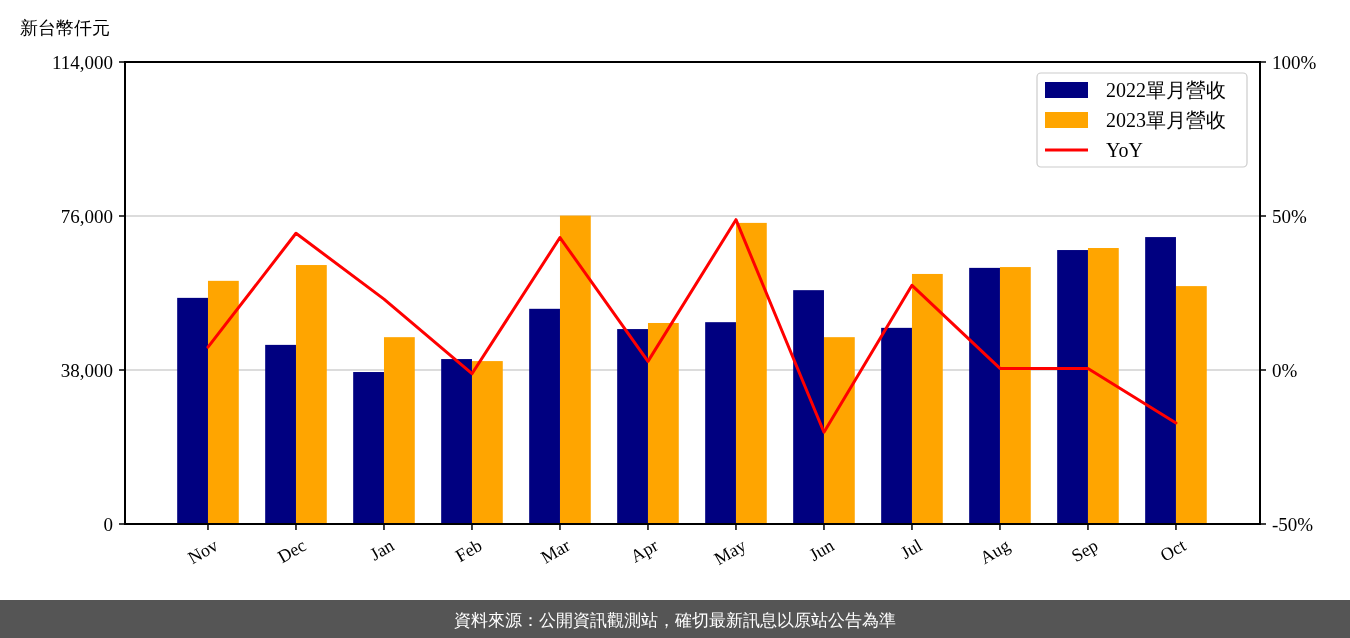 This screenshot has height=638, width=1350. Describe the element at coordinates (82, 62) in the screenshot. I see `y-tick-label: 114,000` at that location.